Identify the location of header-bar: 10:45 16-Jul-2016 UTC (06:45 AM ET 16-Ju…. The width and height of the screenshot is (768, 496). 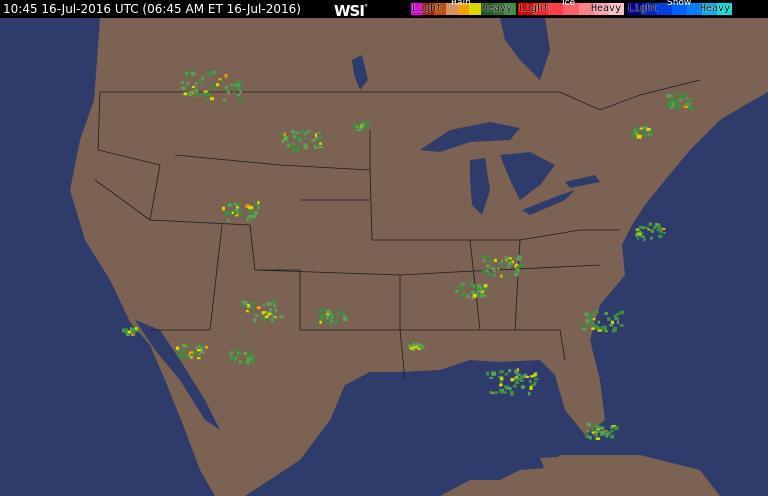
(384, 10).